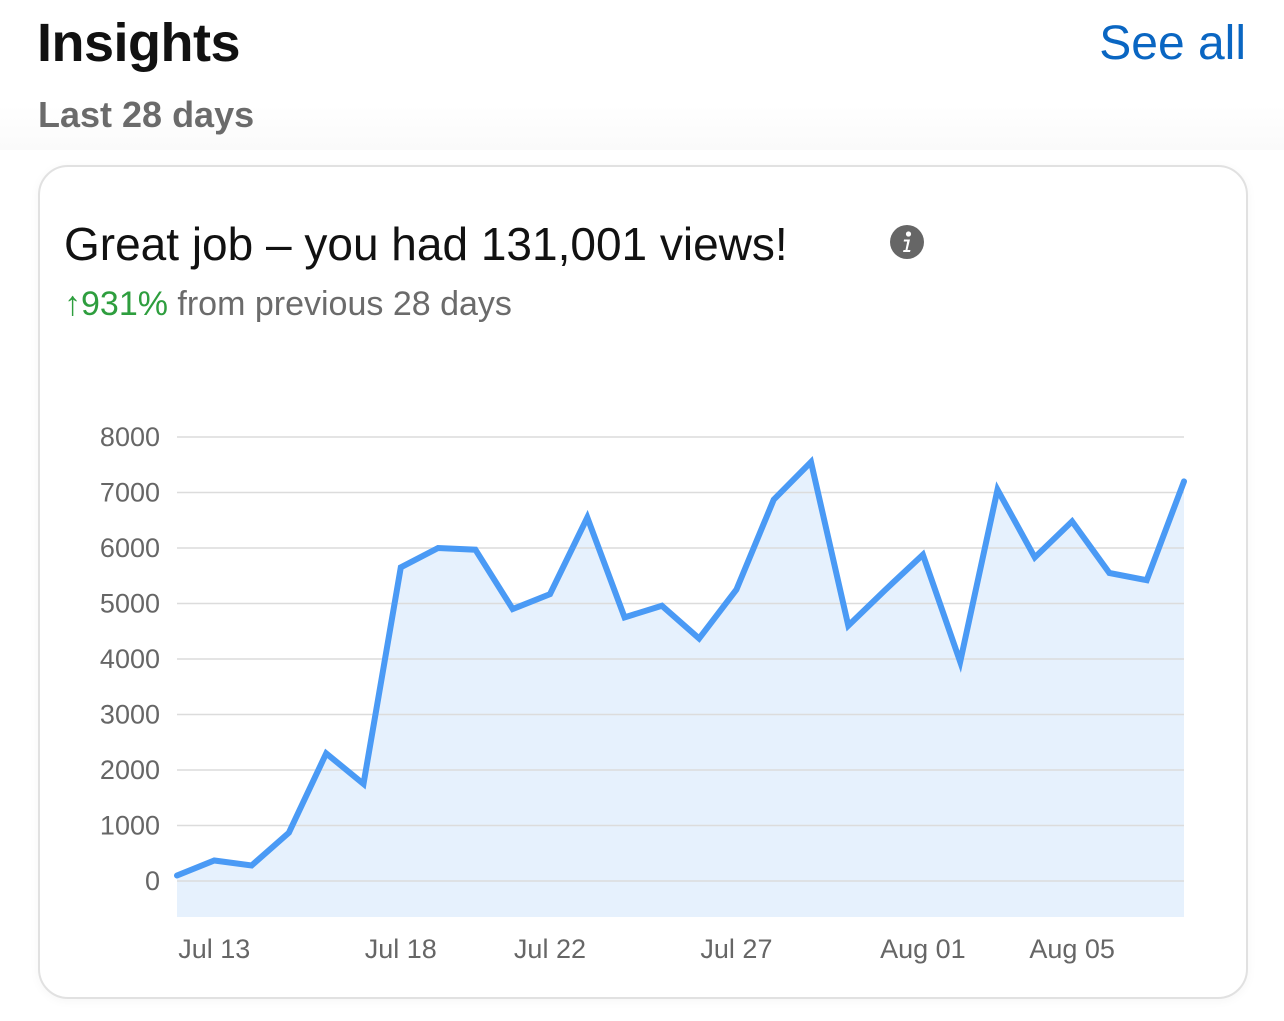 This screenshot has width=1284, height=1021. Describe the element at coordinates (139, 43) in the screenshot. I see `page-title: Insights` at that location.